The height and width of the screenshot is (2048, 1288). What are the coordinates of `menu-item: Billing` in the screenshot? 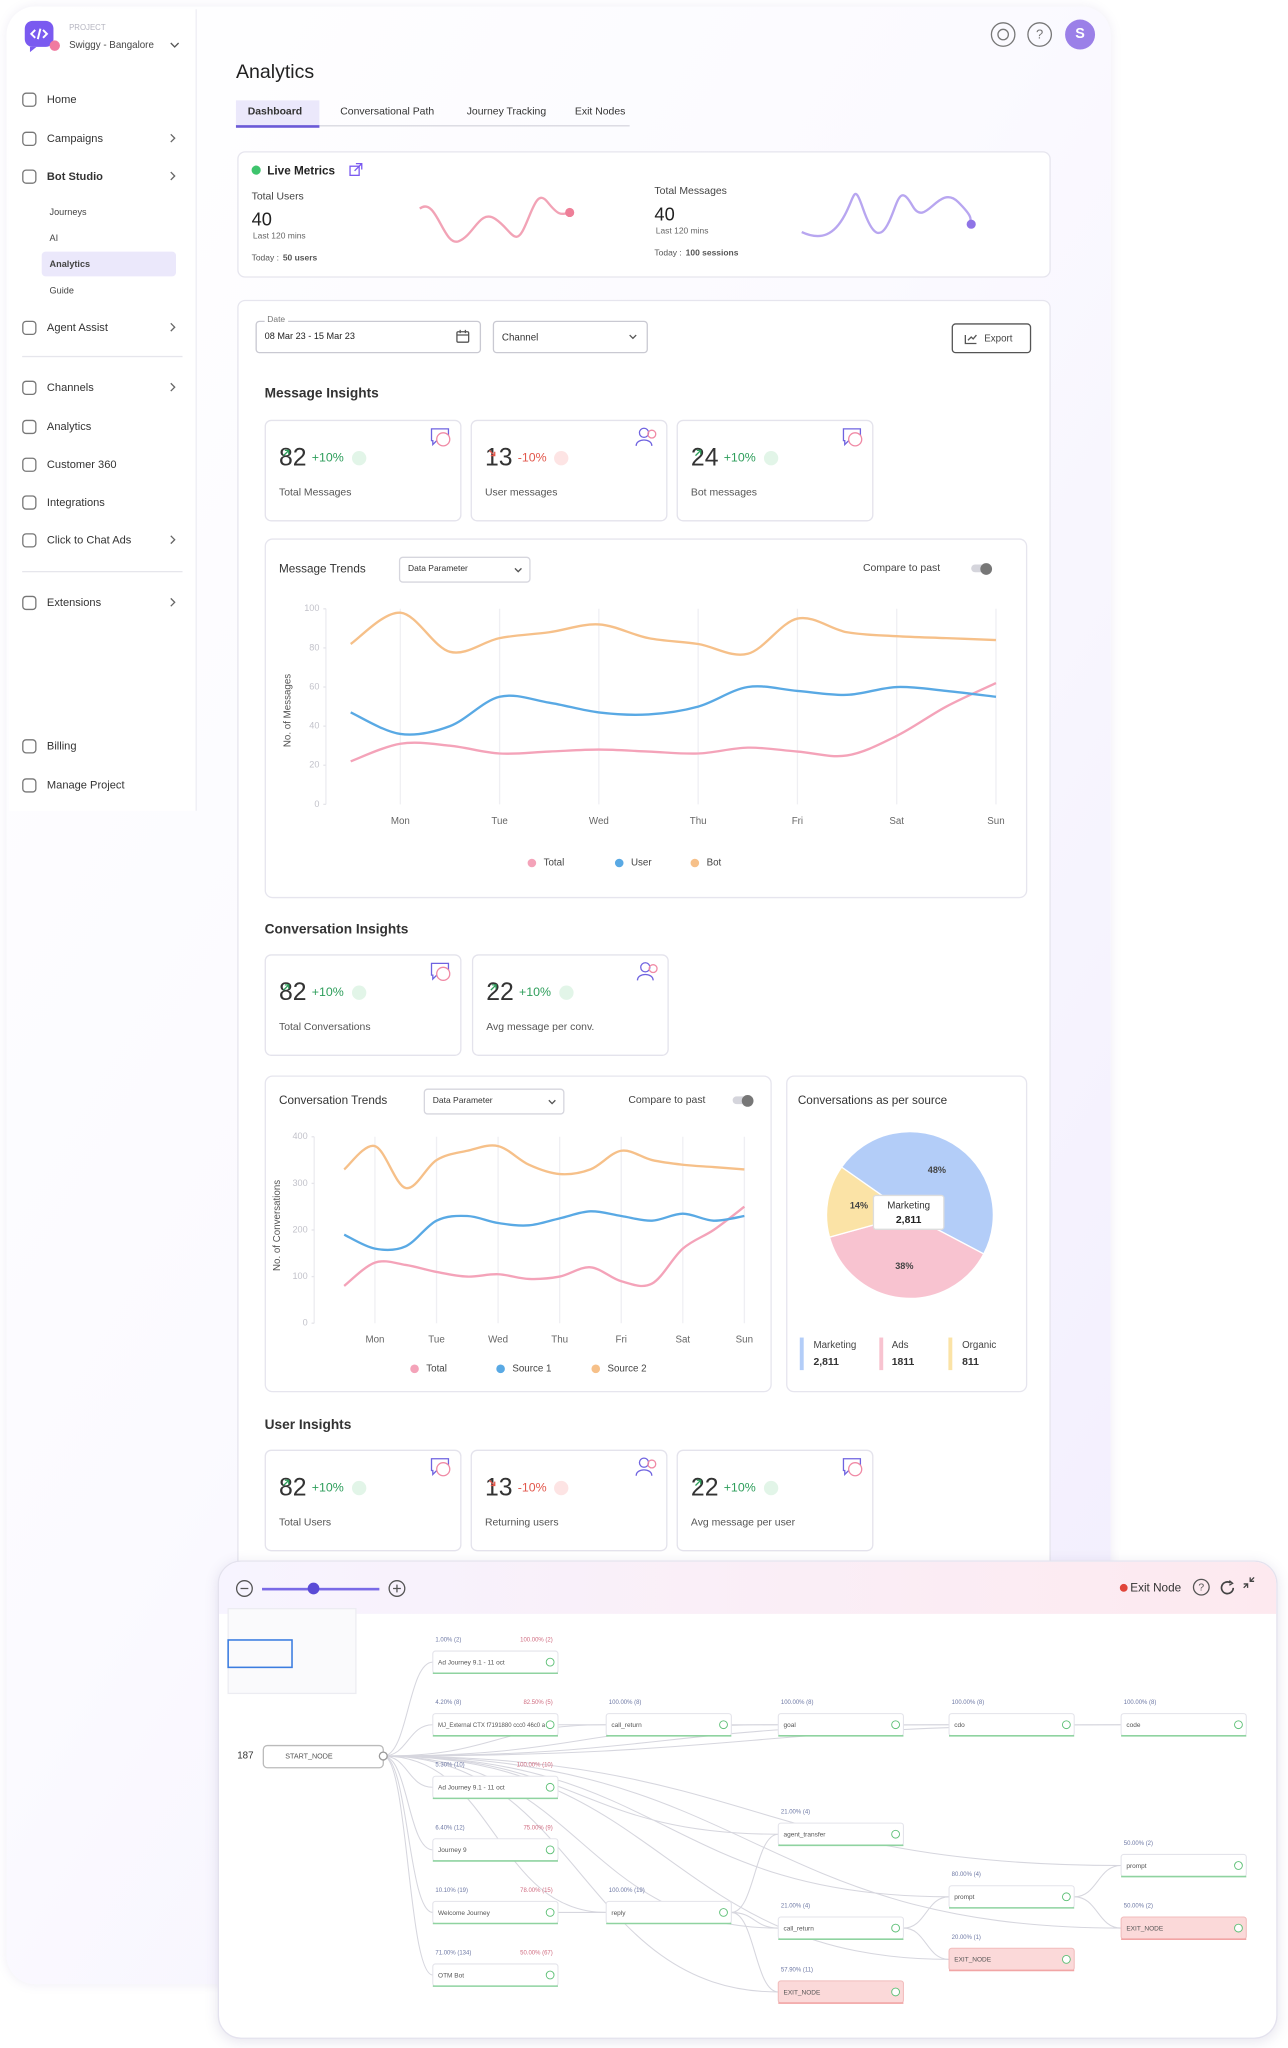 It's located at (101, 745).